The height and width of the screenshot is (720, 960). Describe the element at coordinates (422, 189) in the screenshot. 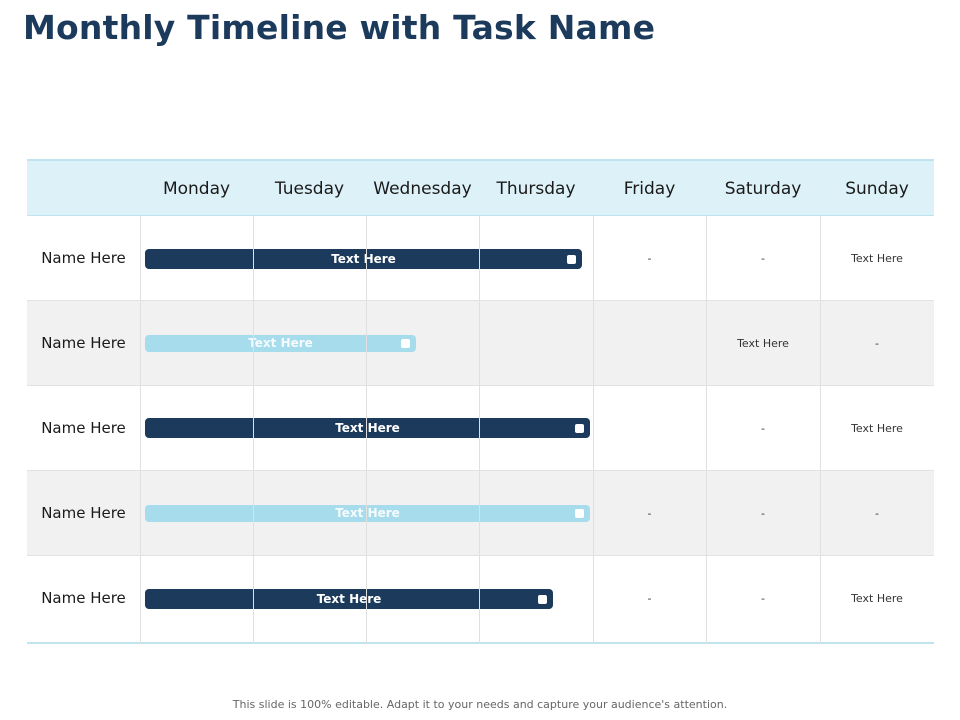

I see `header-wednesday: Wednesday` at that location.